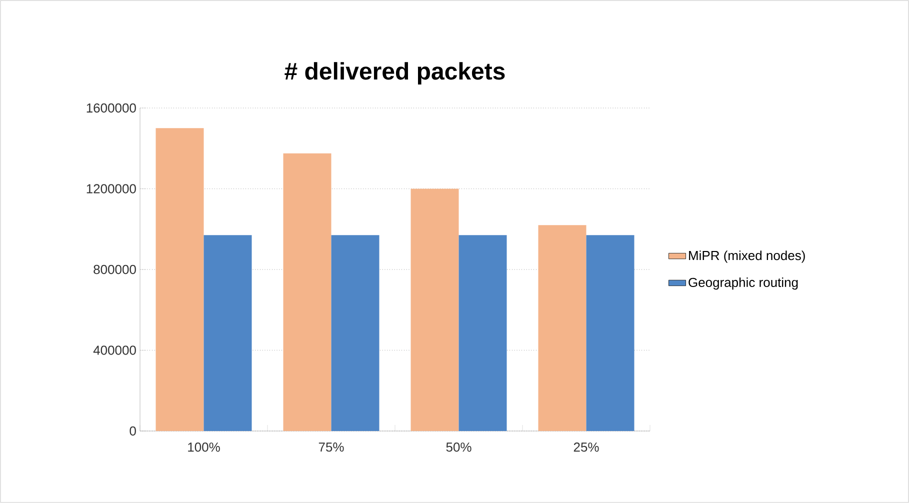 This screenshot has height=503, width=909. I want to click on legend-label: MiPR (mixed nodes), so click(747, 256).